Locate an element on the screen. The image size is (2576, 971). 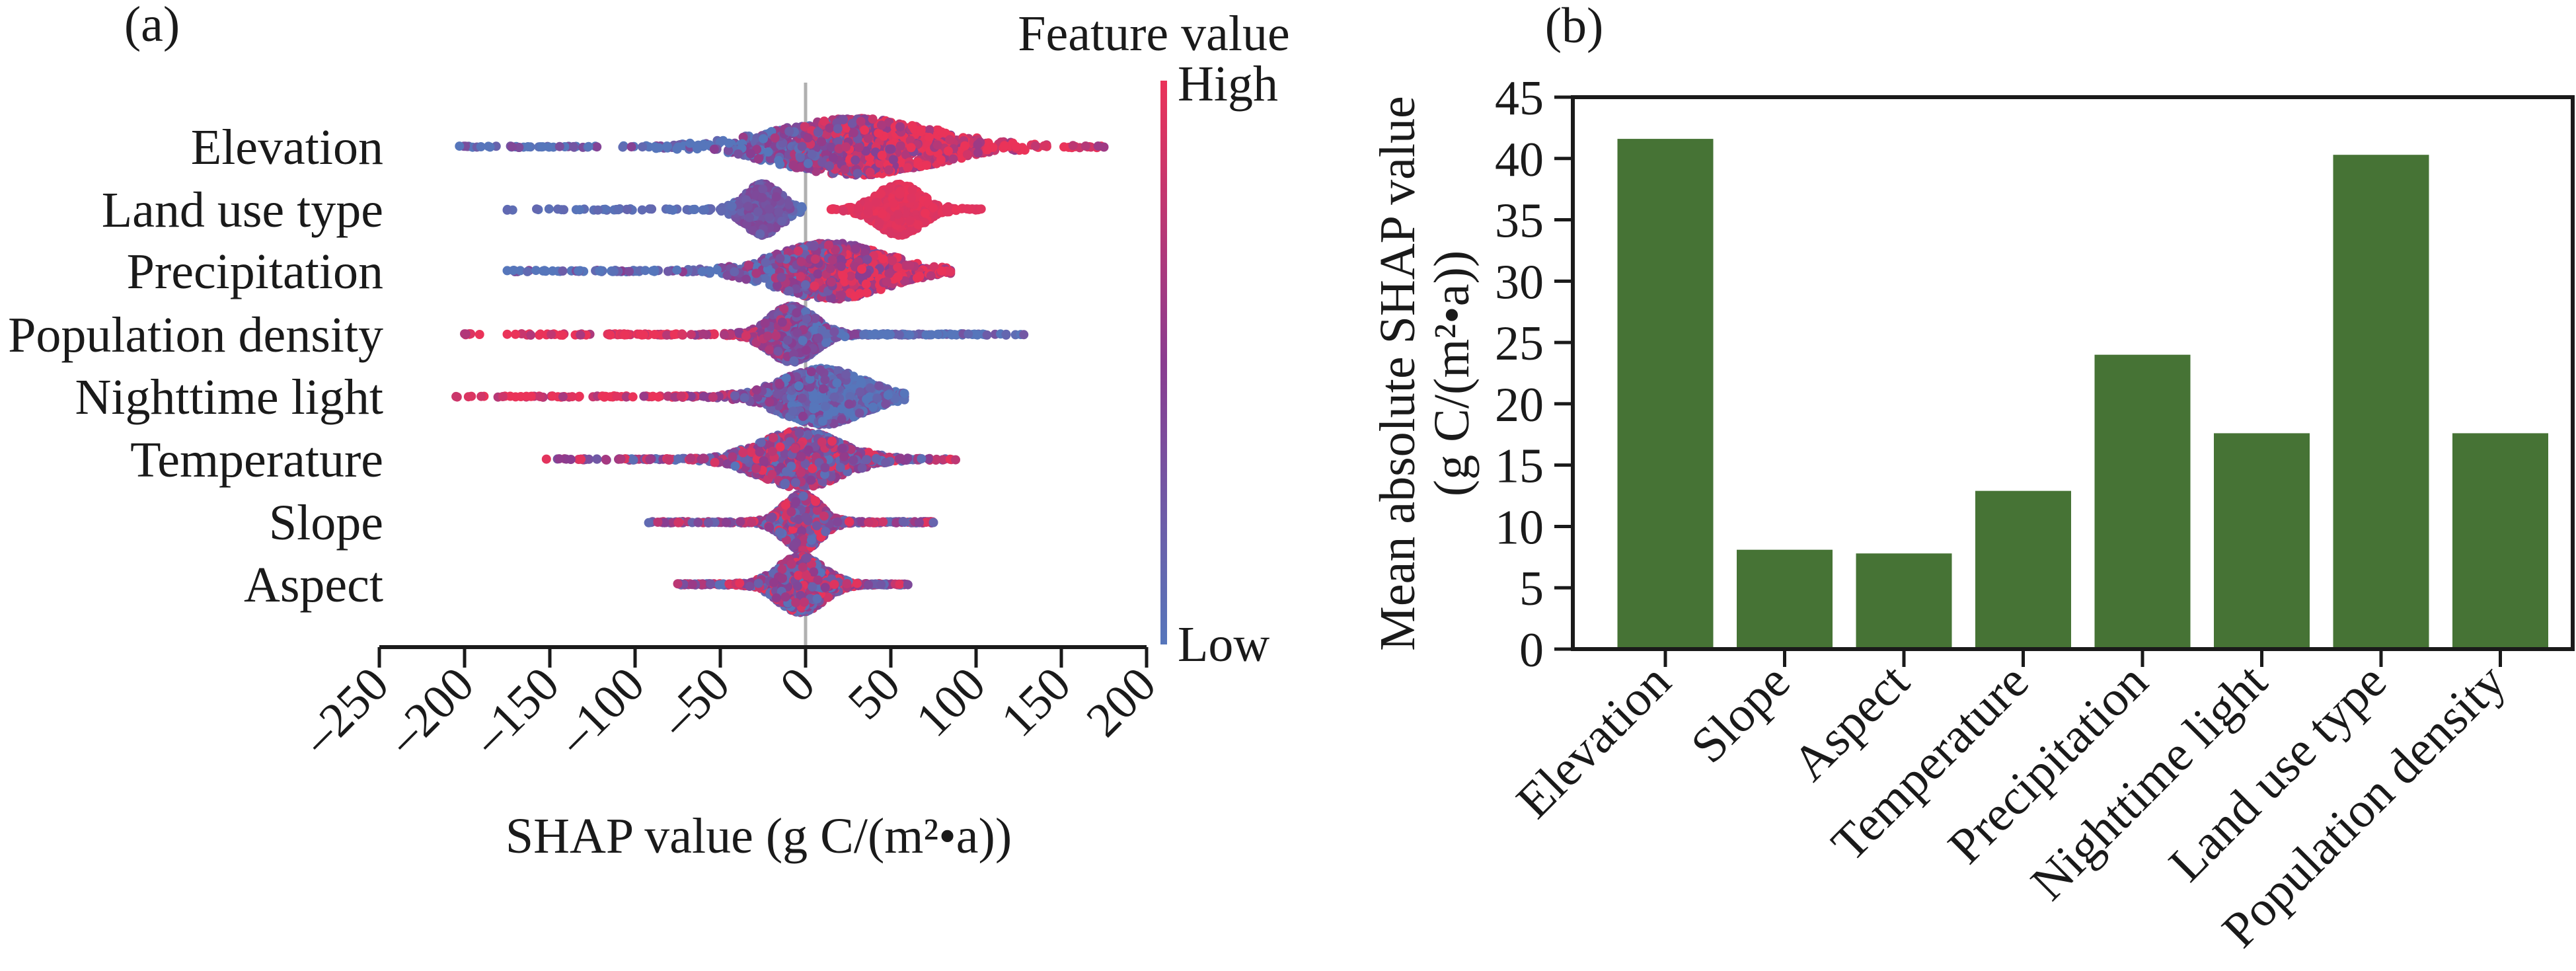
panel-a-label: (a) is located at coordinates (152, 26).